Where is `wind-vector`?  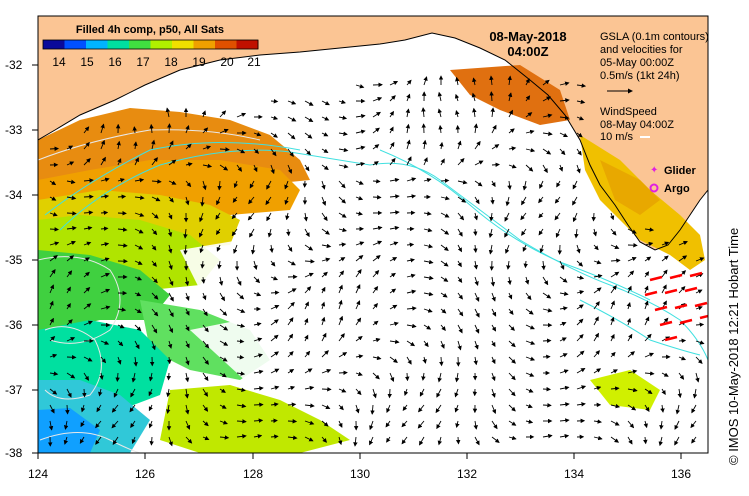
wind-vector is located at coordinates (676, 276).